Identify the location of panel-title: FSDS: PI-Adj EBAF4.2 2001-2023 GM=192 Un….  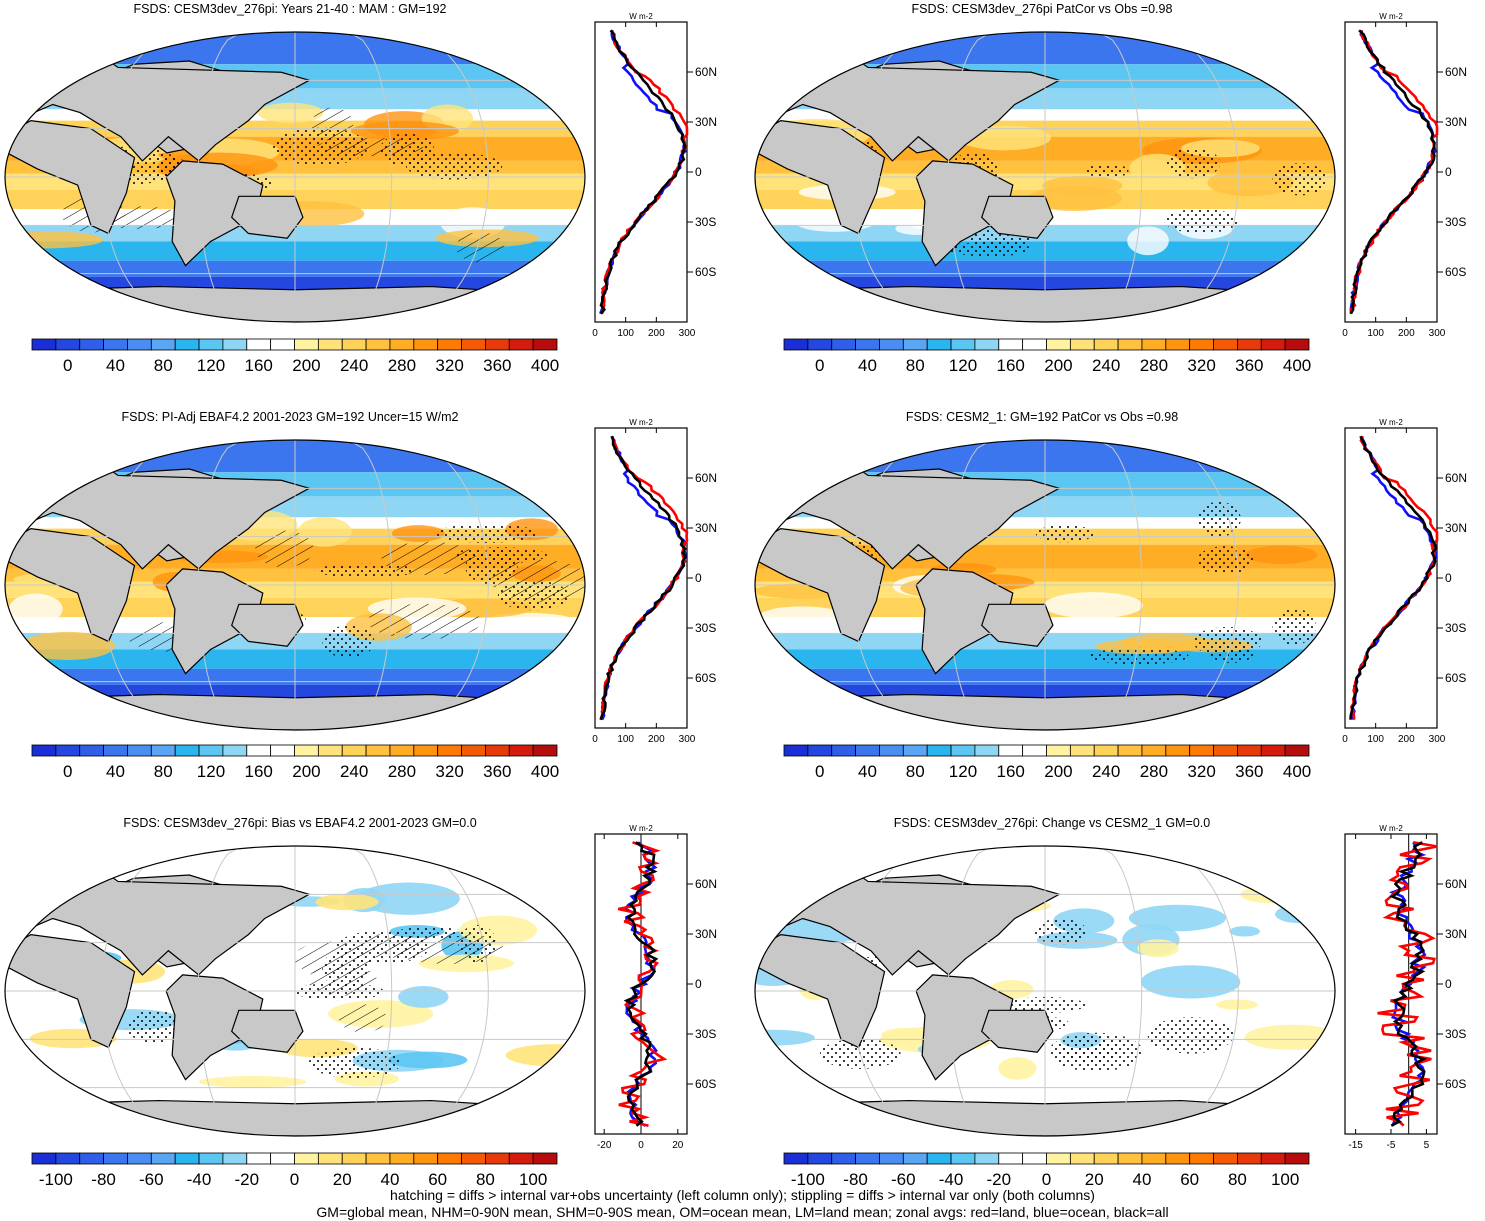
(290, 417).